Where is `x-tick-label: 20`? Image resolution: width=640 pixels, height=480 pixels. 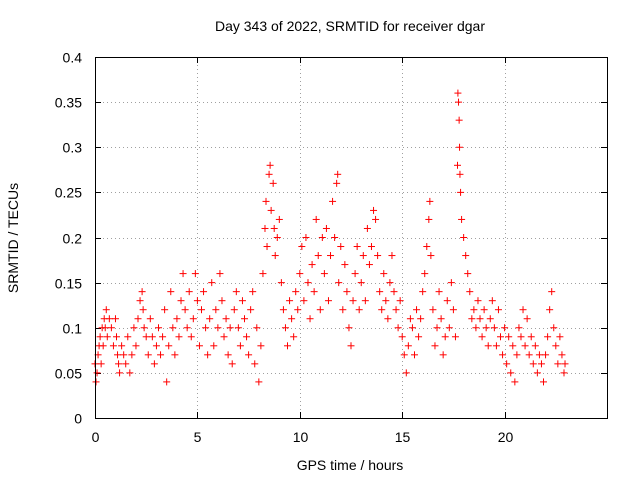
x-tick-label: 20 is located at coordinates (506, 437).